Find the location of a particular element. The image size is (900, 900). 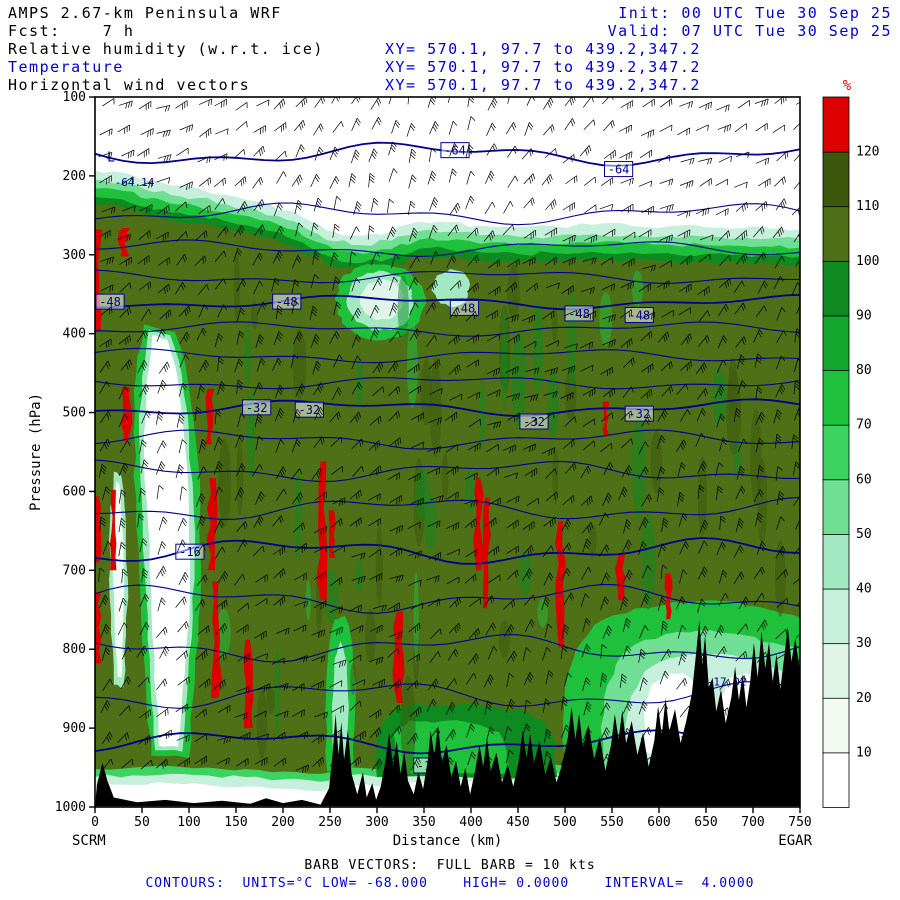

x-tick-label: 150 is located at coordinates (235, 822).